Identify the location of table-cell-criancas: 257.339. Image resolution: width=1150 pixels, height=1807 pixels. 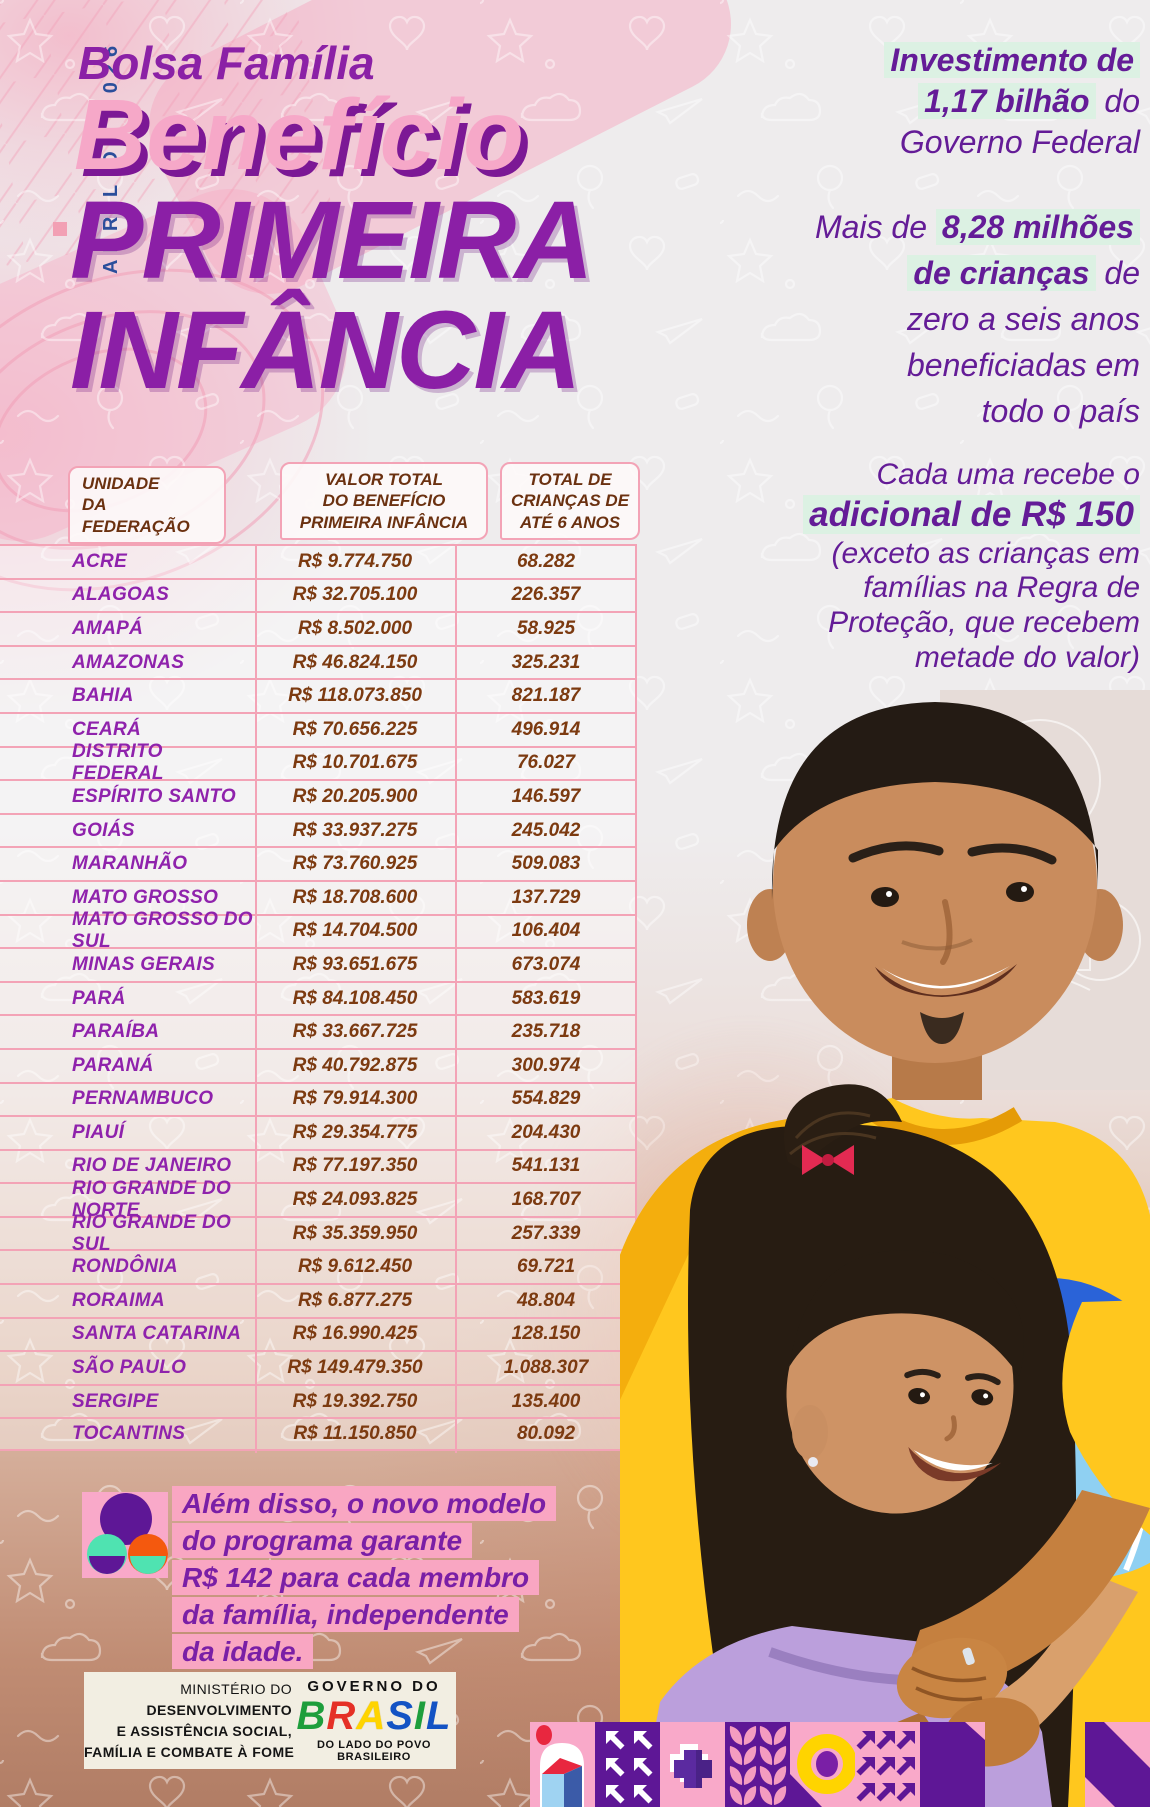
(546, 1233).